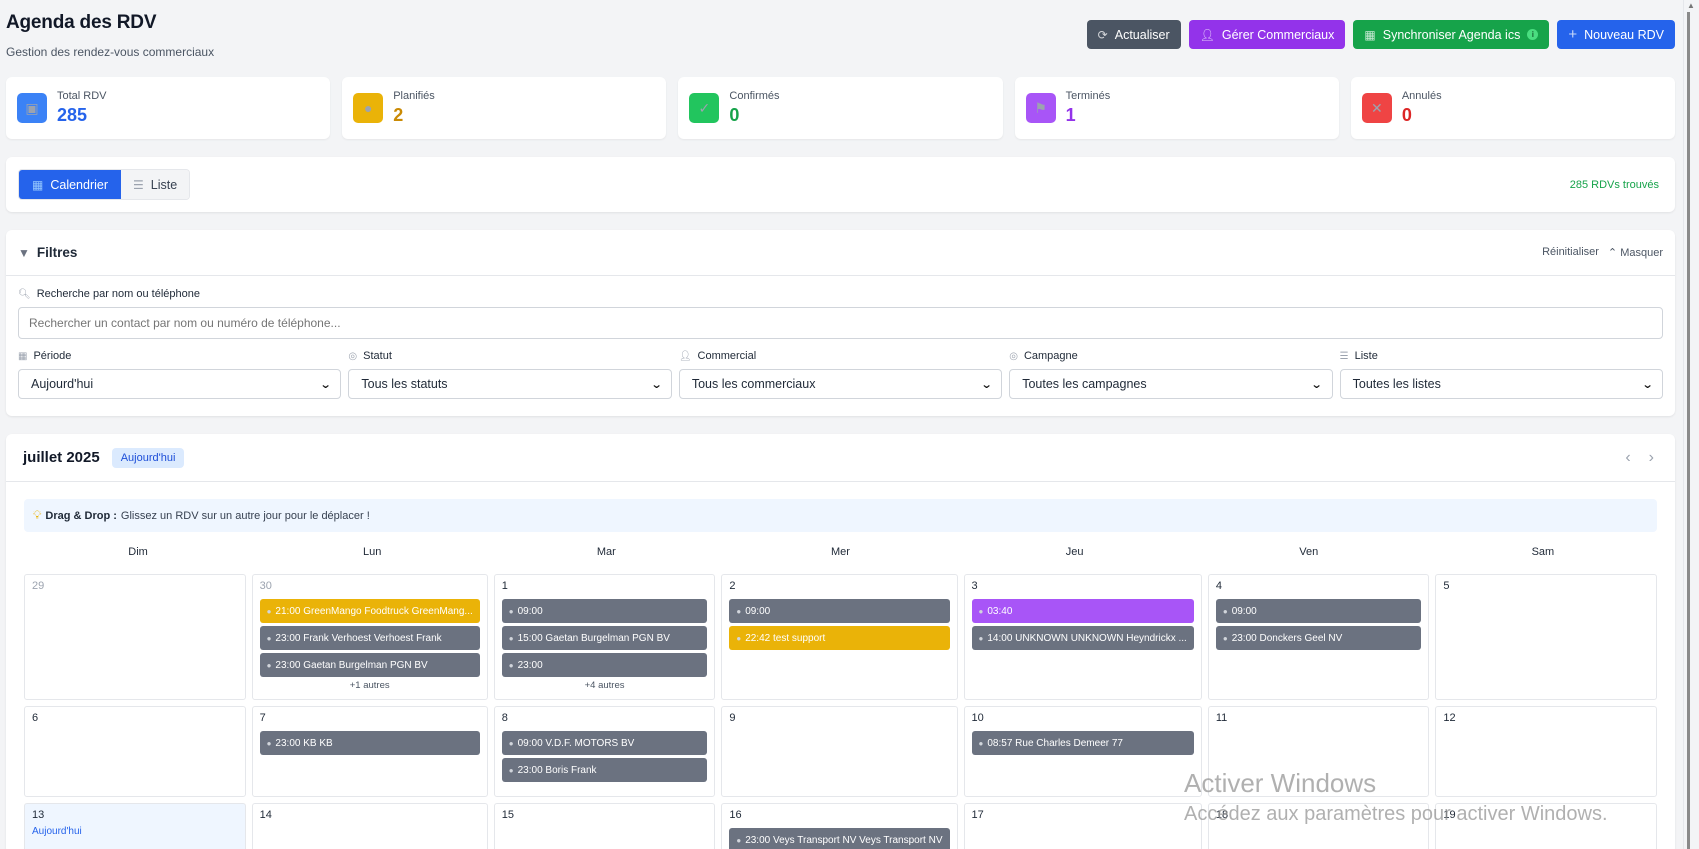 This screenshot has width=1699, height=849. What do you see at coordinates (52, 356) in the screenshot?
I see `period-label: Période` at bounding box center [52, 356].